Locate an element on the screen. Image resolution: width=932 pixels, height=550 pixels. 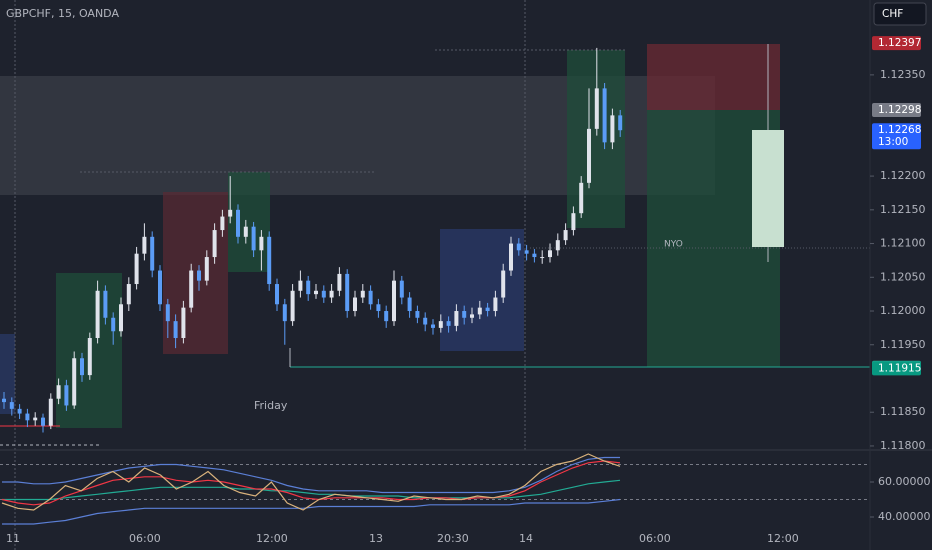
price-tag-label: 1.12268 is located at coordinates (899, 130).